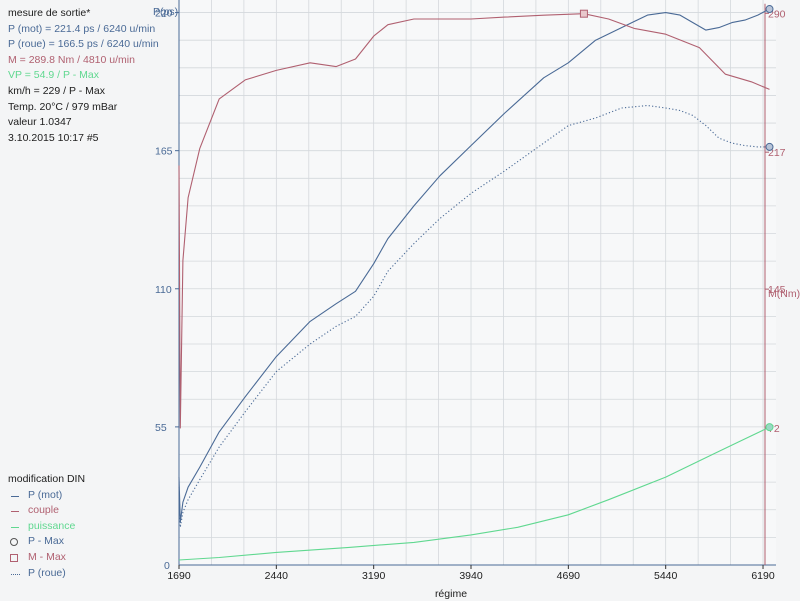 The height and width of the screenshot is (601, 800). I want to click on y-axis-left-label: P(ps), so click(165, 12).